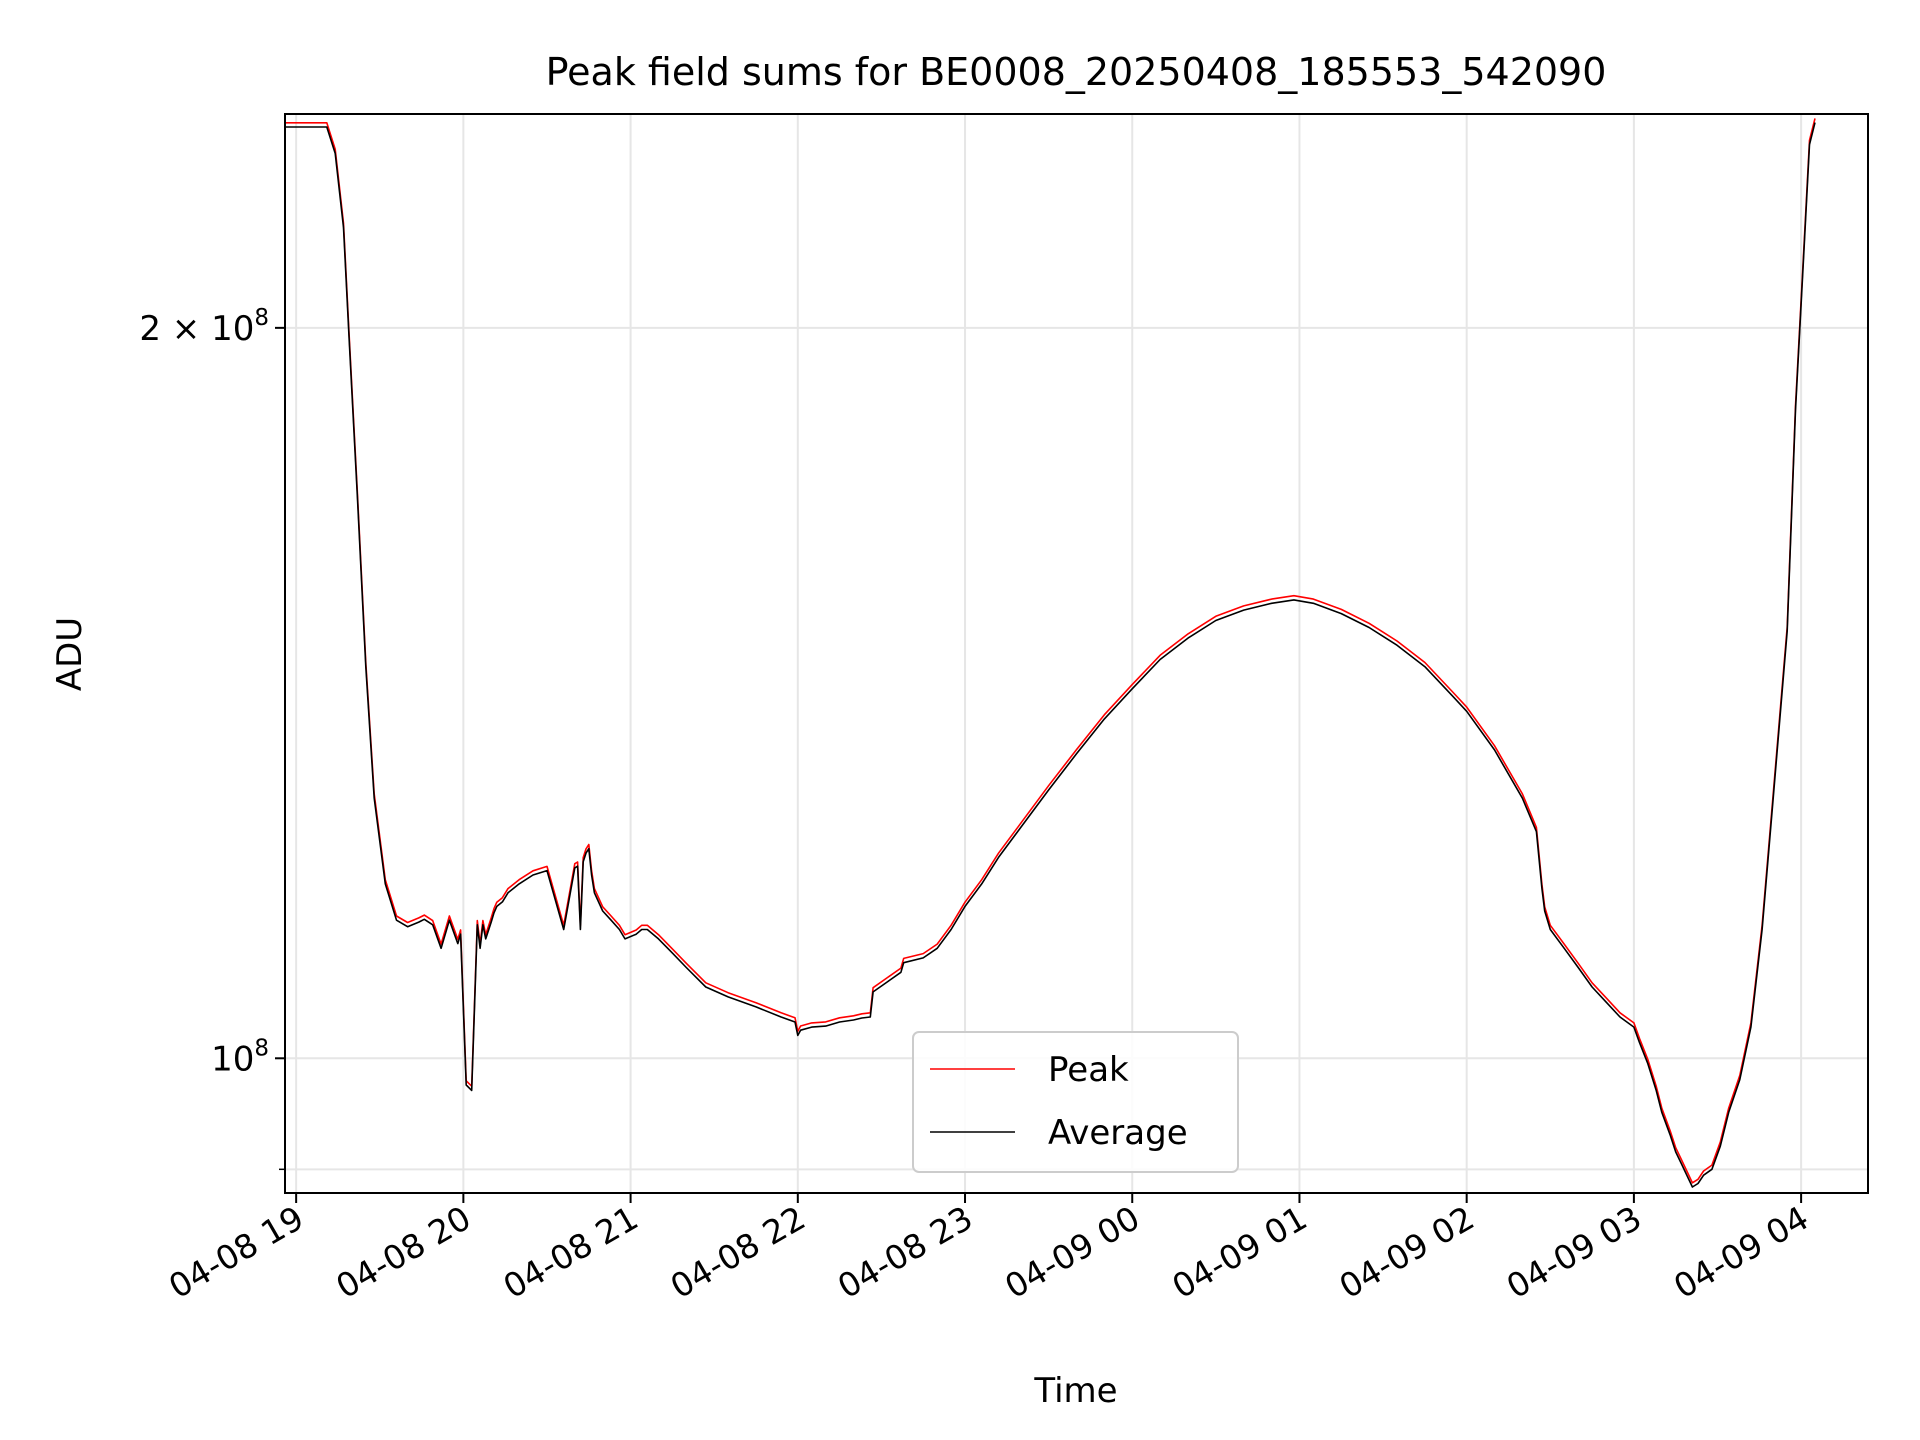  Describe the element at coordinates (204, 327) in the screenshot. I see `y-tick-label: 2 × 108` at that location.